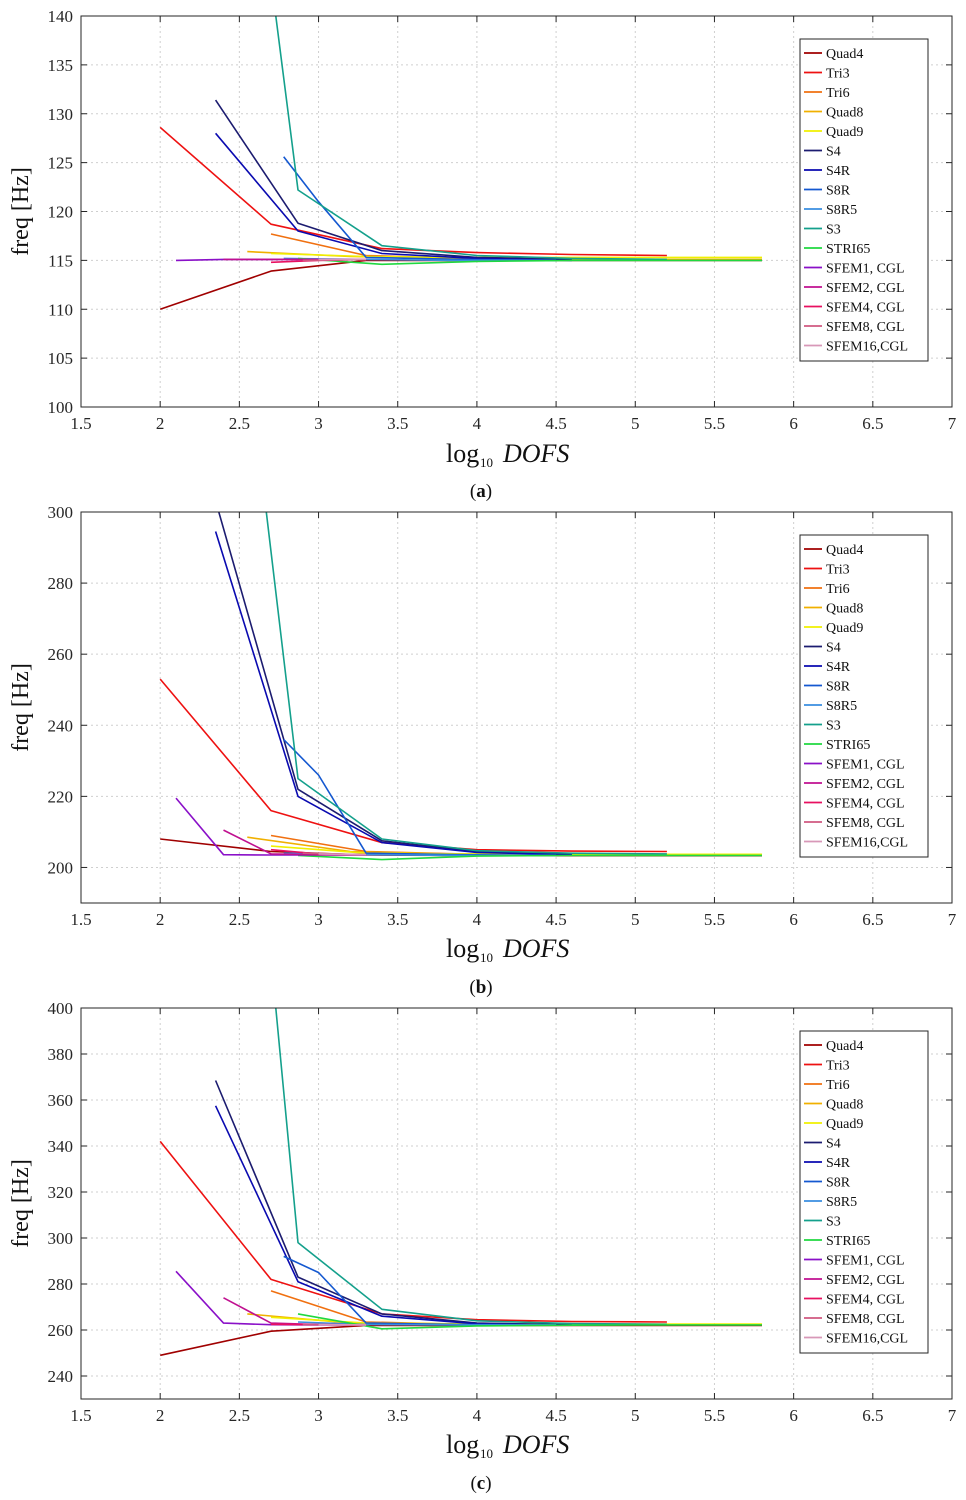 Image resolution: width=966 pixels, height=1500 pixels. I want to click on legend-label: STRI65, so click(848, 249).